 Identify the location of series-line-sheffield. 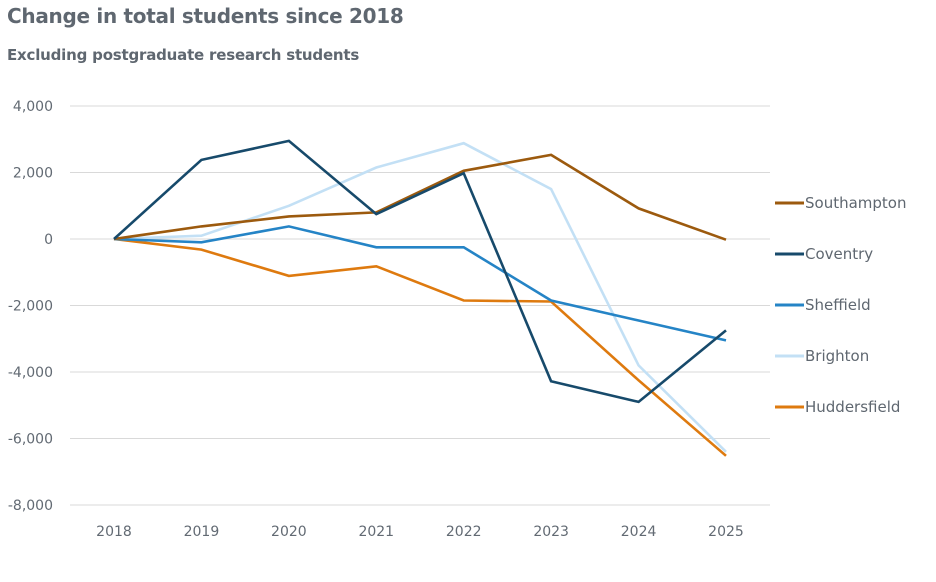
(420, 283).